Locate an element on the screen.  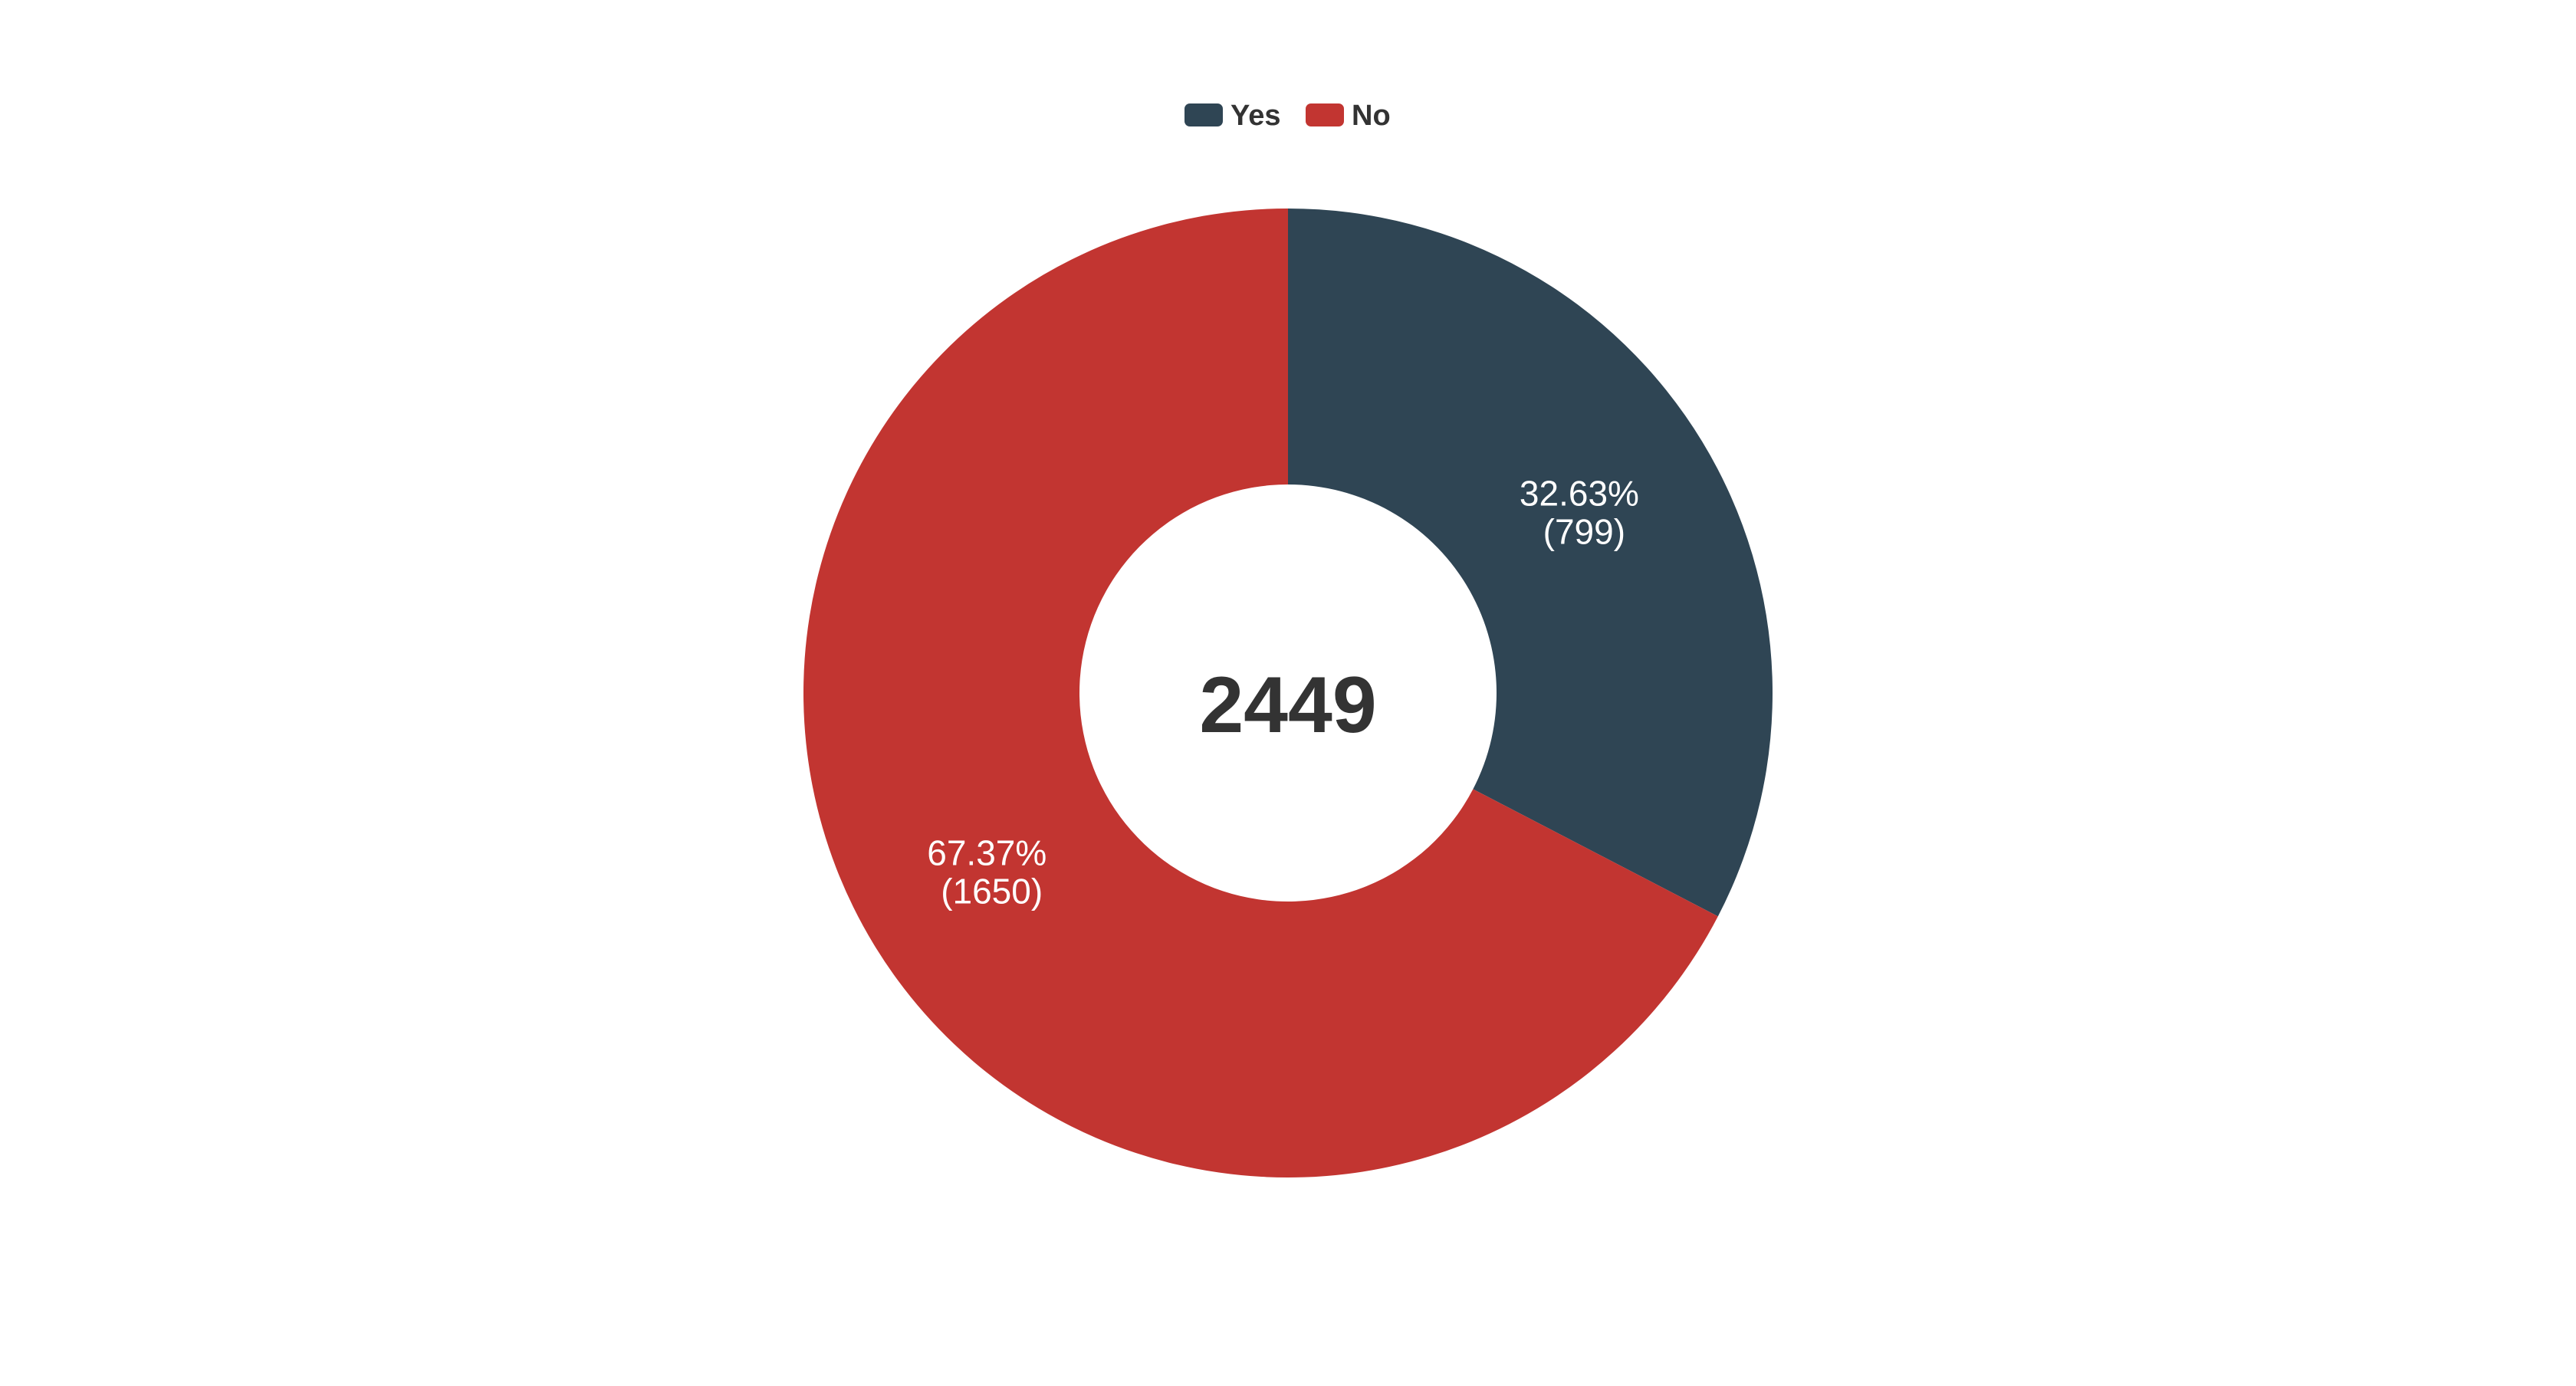
slice-label-yes: 32.63% (799) is located at coordinates (1584, 512).